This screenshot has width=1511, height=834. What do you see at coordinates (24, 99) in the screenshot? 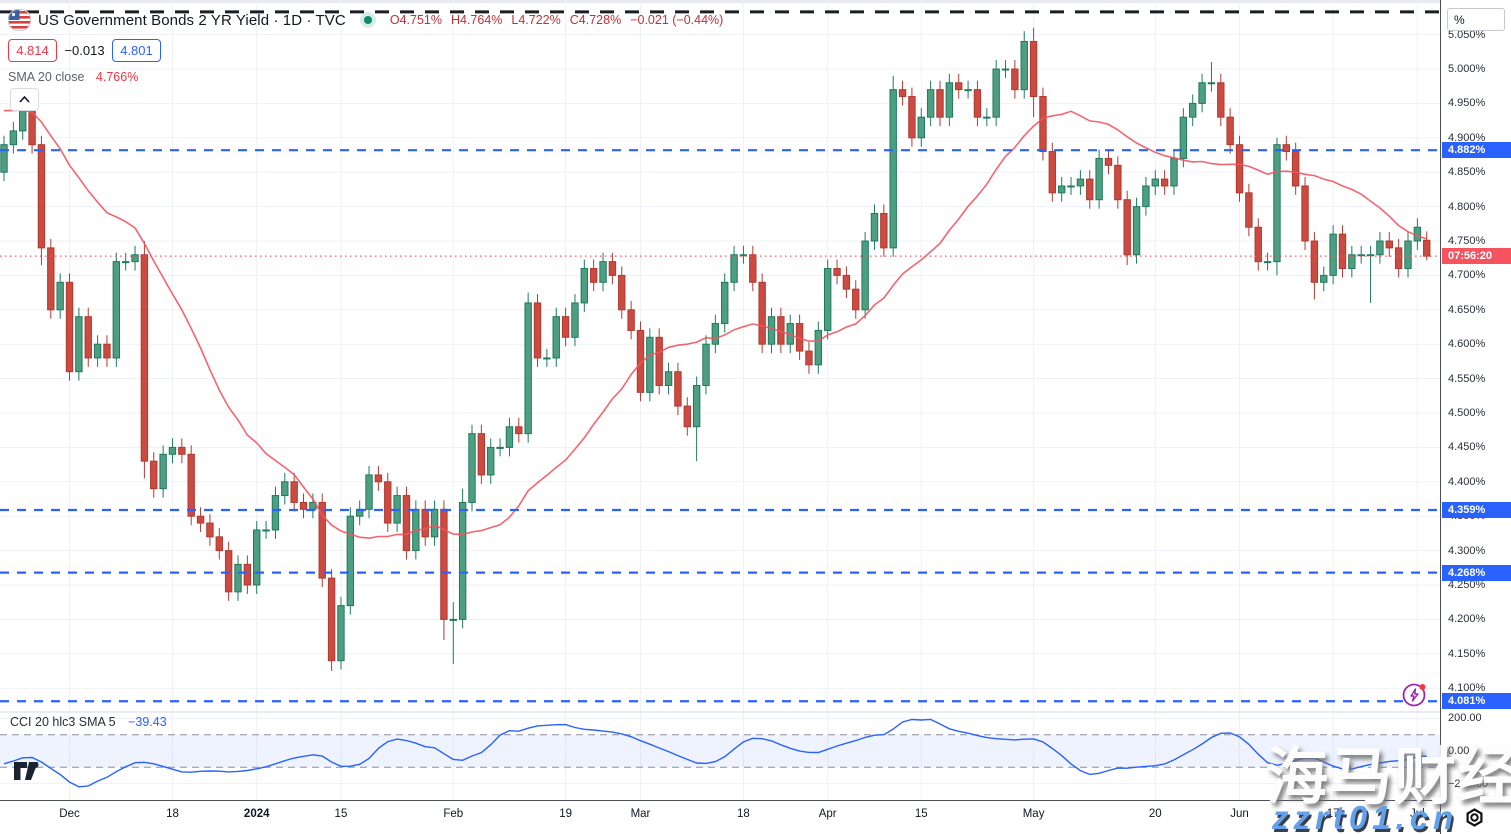
I see `collapse-legend-button` at bounding box center [24, 99].